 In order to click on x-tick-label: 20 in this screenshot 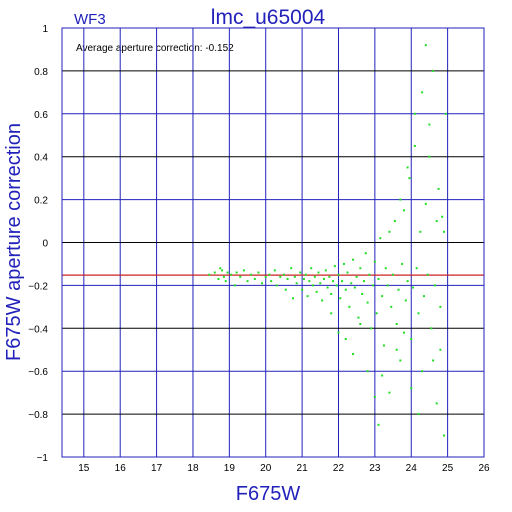, I will do `click(266, 468)`.